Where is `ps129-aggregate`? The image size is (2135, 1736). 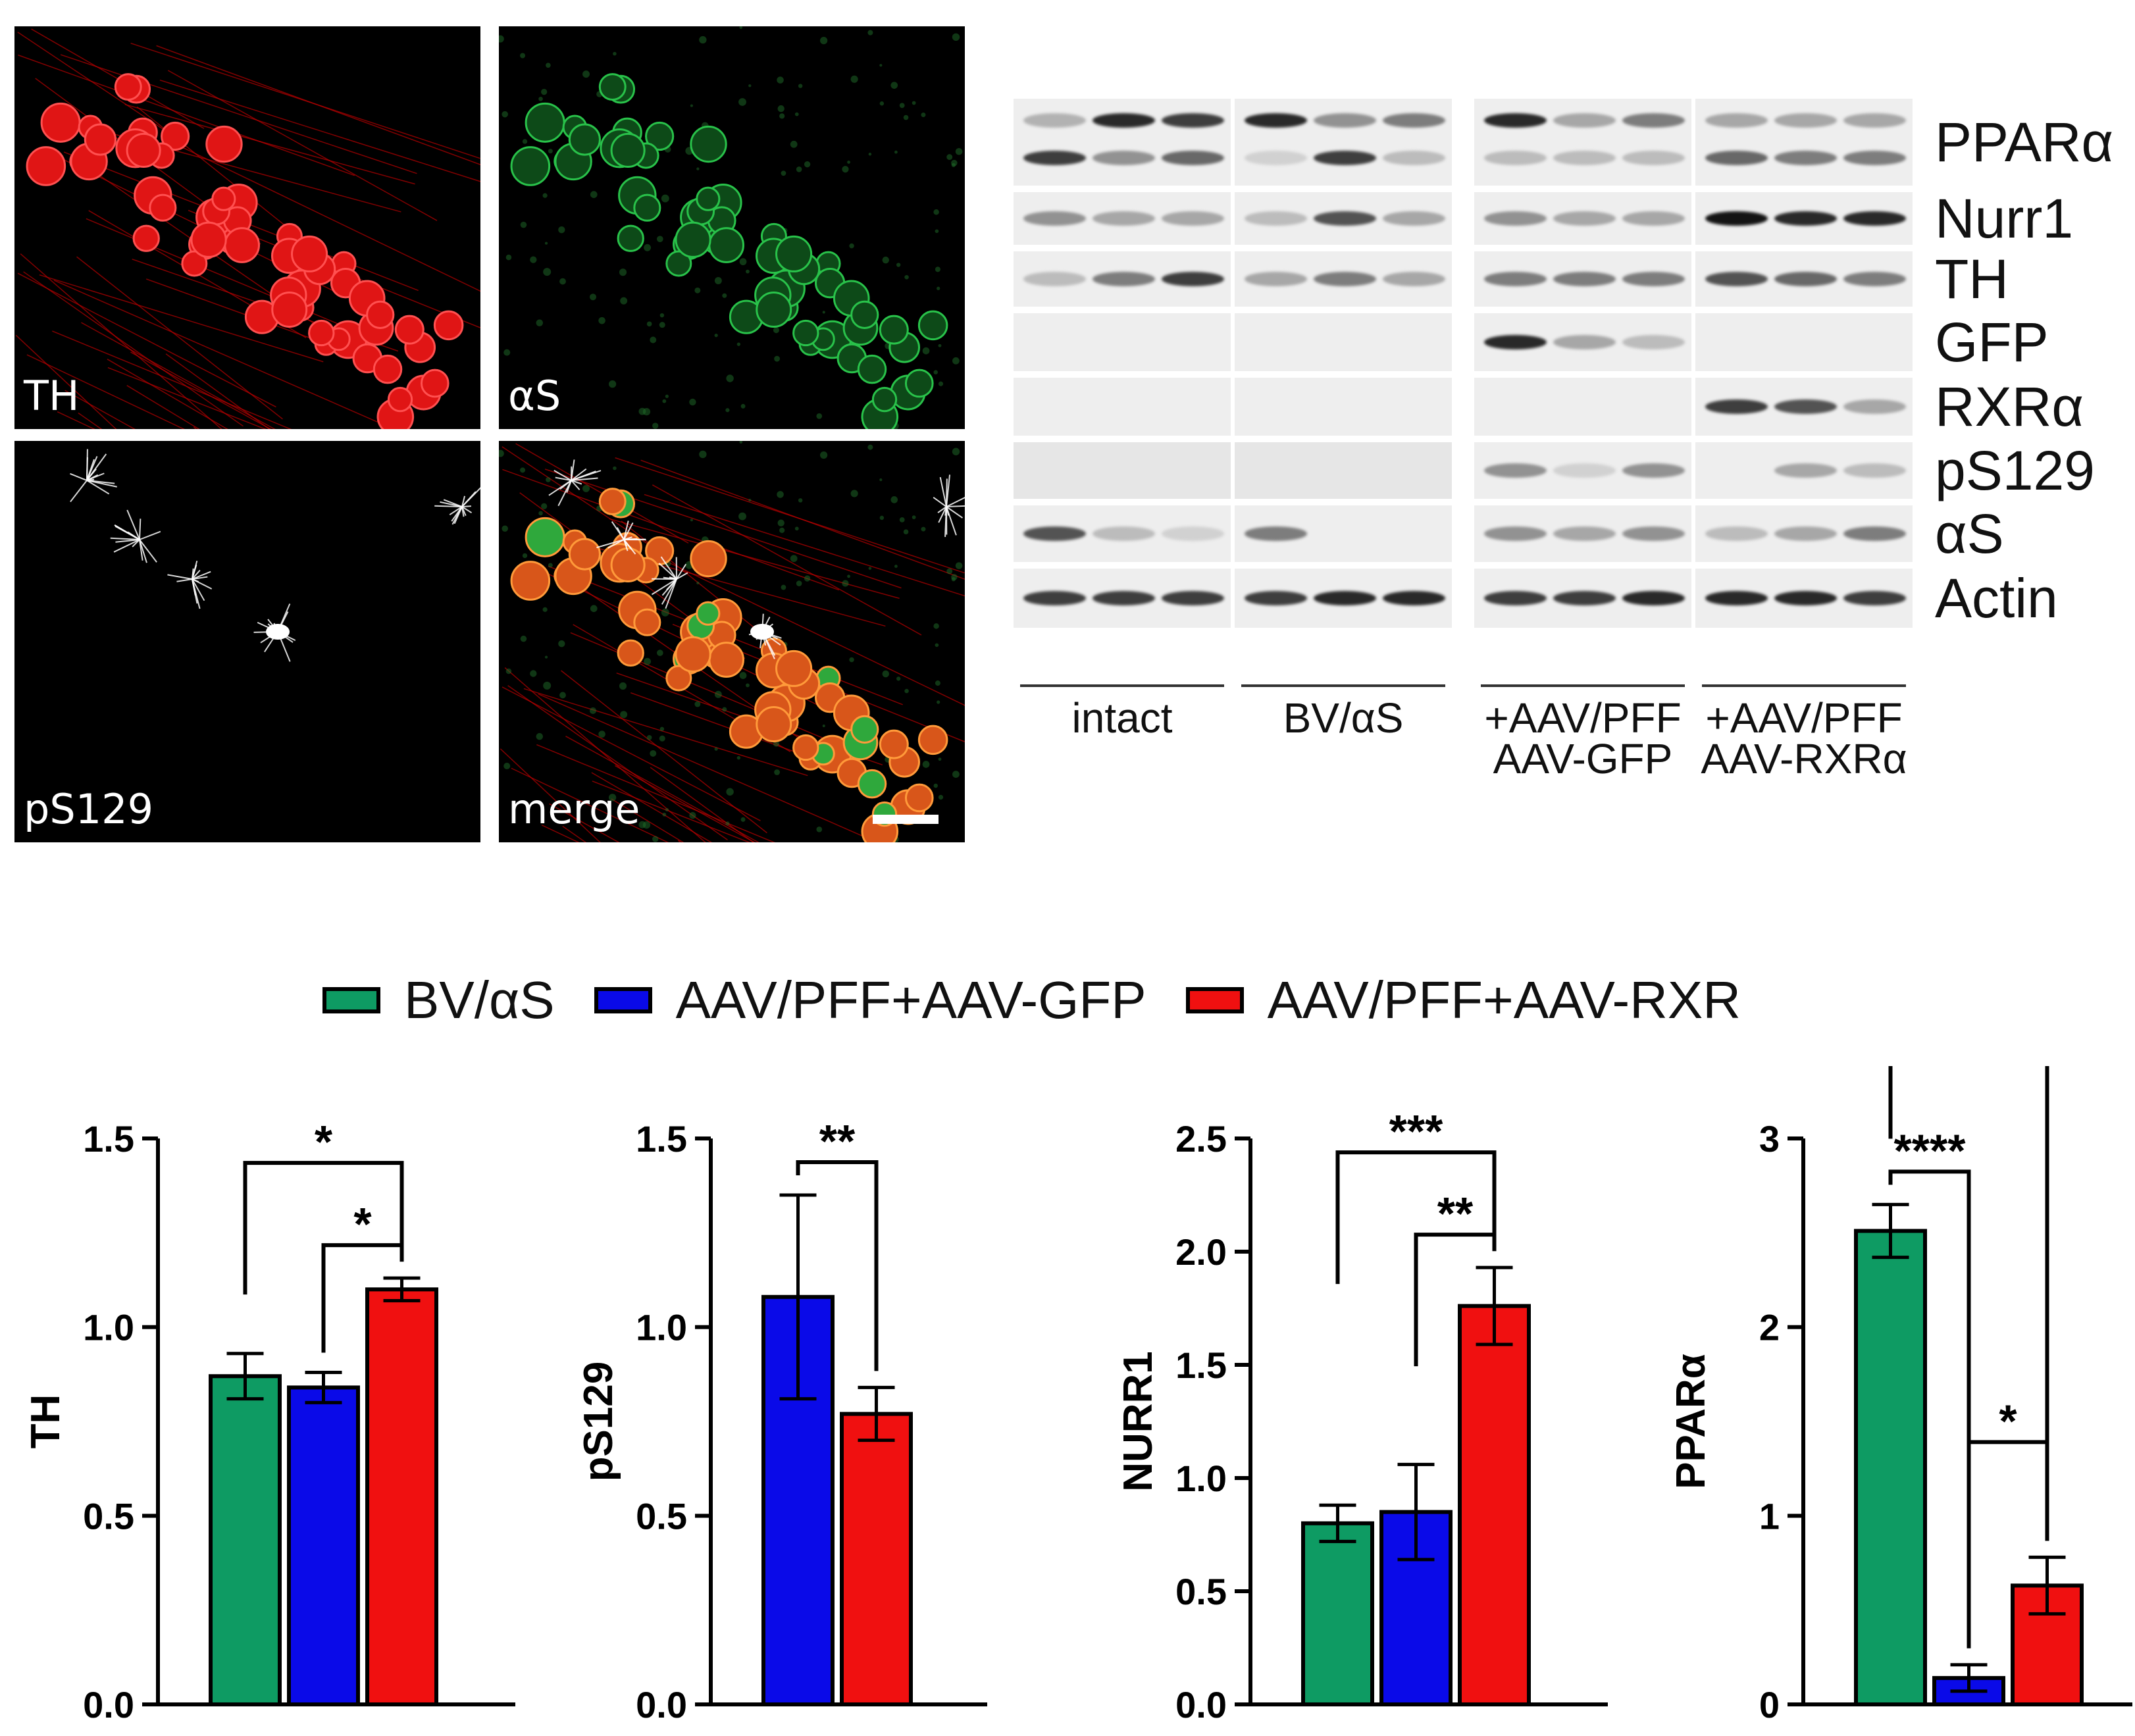
ps129-aggregate is located at coordinates (127, 533).